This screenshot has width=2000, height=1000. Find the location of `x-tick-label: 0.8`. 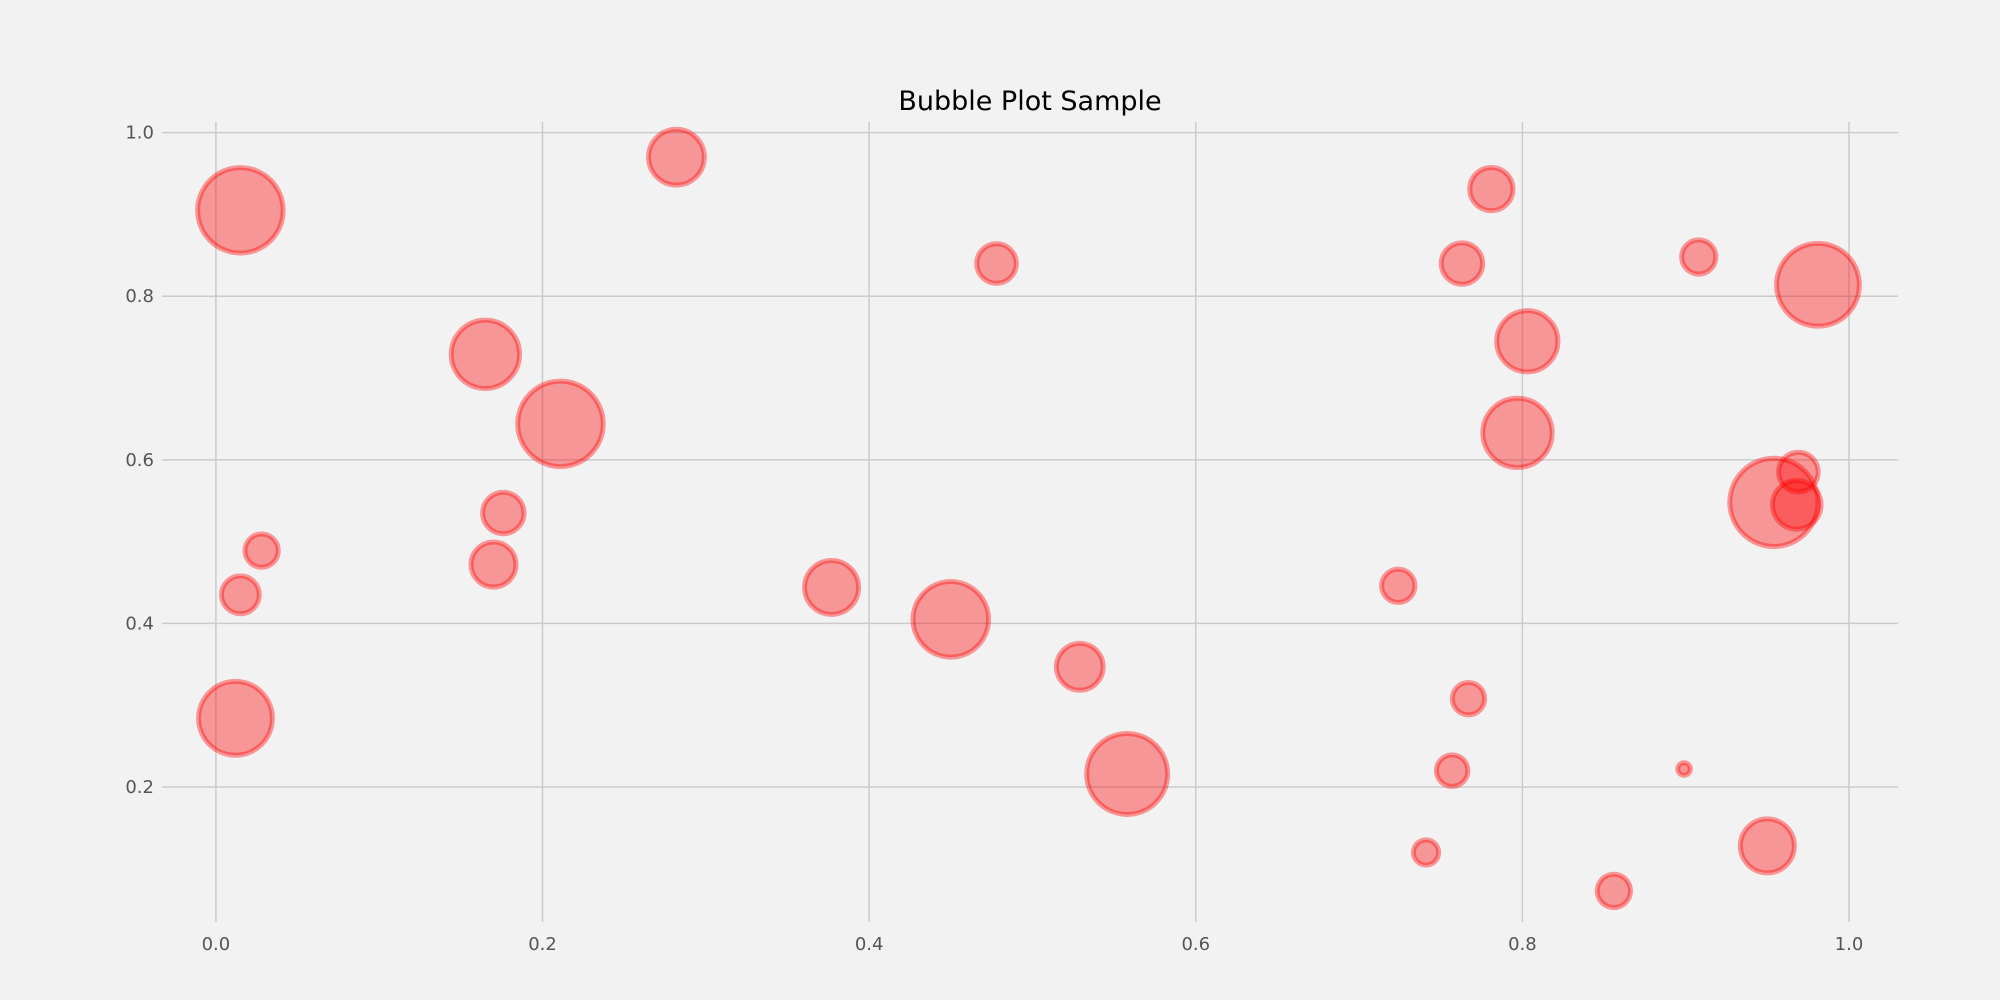

x-tick-label: 0.8 is located at coordinates (1522, 944).